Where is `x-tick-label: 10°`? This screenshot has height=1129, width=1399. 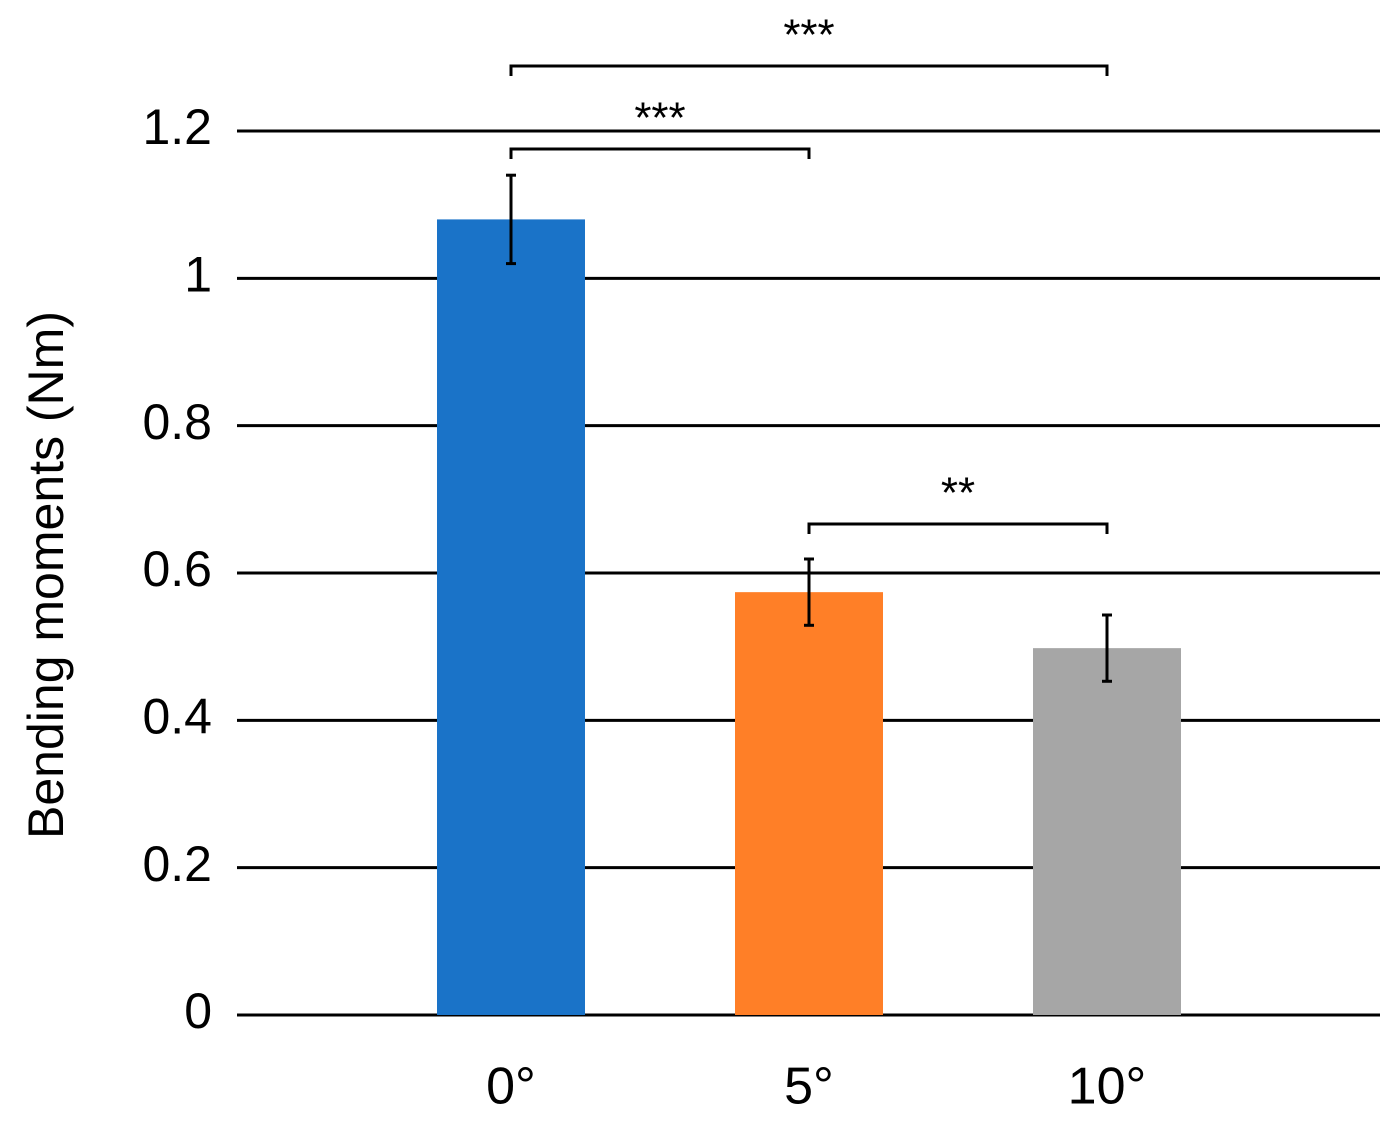 x-tick-label: 10° is located at coordinates (1107, 1087).